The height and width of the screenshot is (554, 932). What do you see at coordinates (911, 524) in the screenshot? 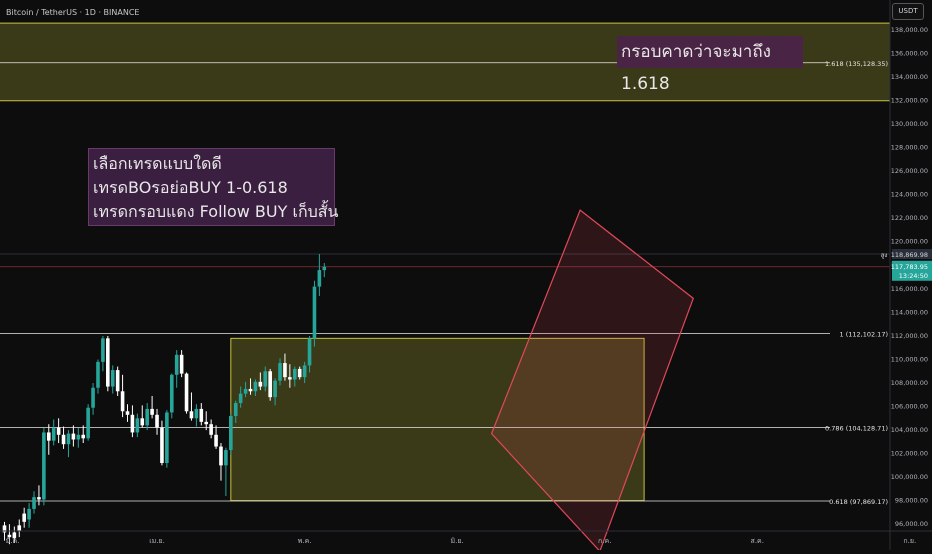
I see `price-axis-label: 96,000.00` at bounding box center [911, 524].